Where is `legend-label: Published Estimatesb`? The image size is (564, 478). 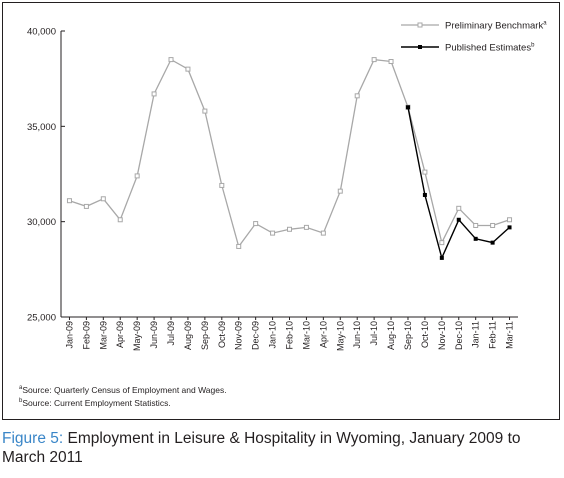 legend-label: Published Estimatesb is located at coordinates (490, 48).